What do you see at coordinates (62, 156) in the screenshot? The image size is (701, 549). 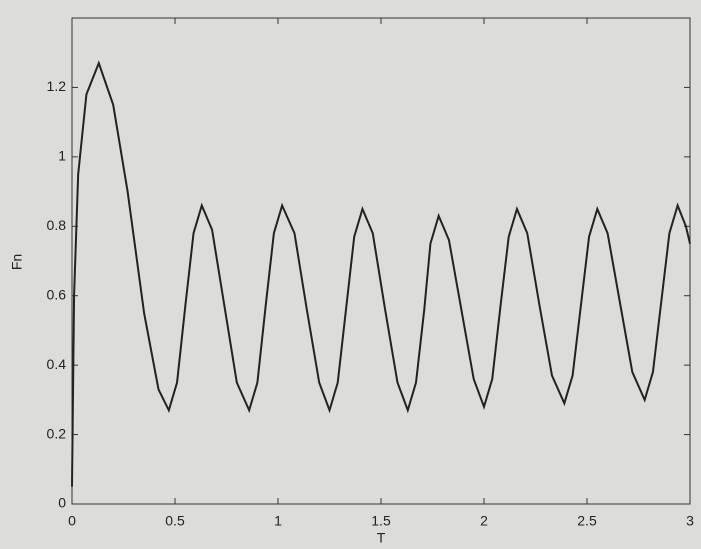 I see `y-tick-label: 1` at bounding box center [62, 156].